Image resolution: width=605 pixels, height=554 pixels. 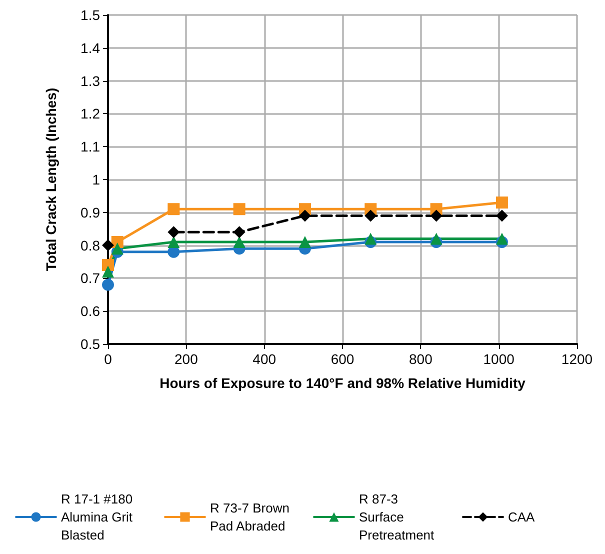 I want to click on x-tick-label: 400, so click(x=264, y=359).